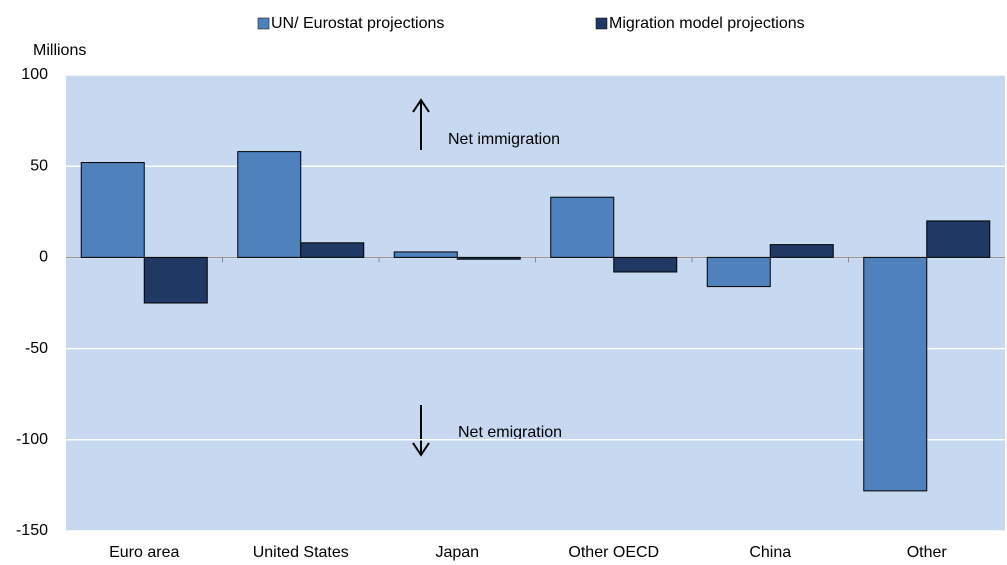 The height and width of the screenshot is (565, 1007). Describe the element at coordinates (613, 552) in the screenshot. I see `x-tick-label: Other OECD` at that location.